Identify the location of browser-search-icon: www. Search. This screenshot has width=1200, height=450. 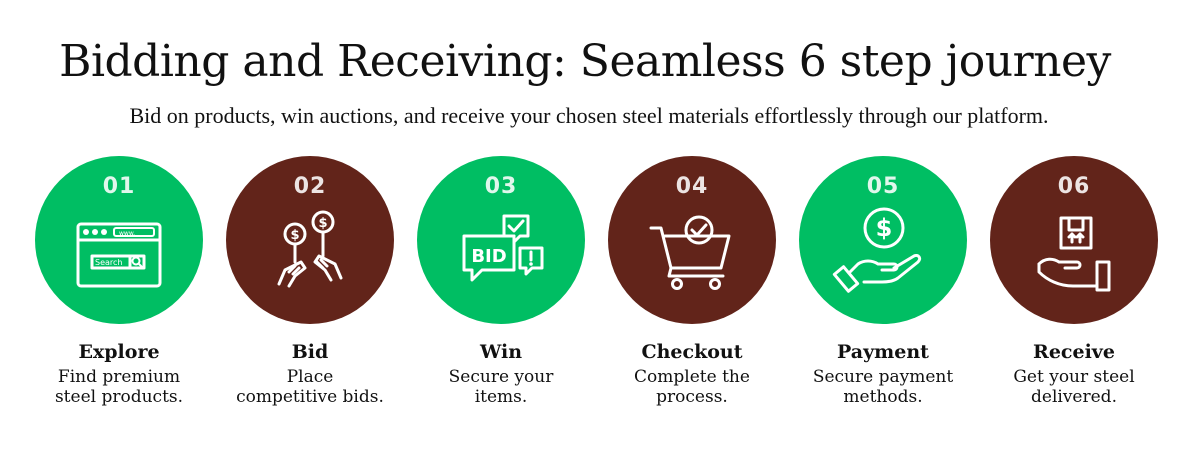
(119, 255).